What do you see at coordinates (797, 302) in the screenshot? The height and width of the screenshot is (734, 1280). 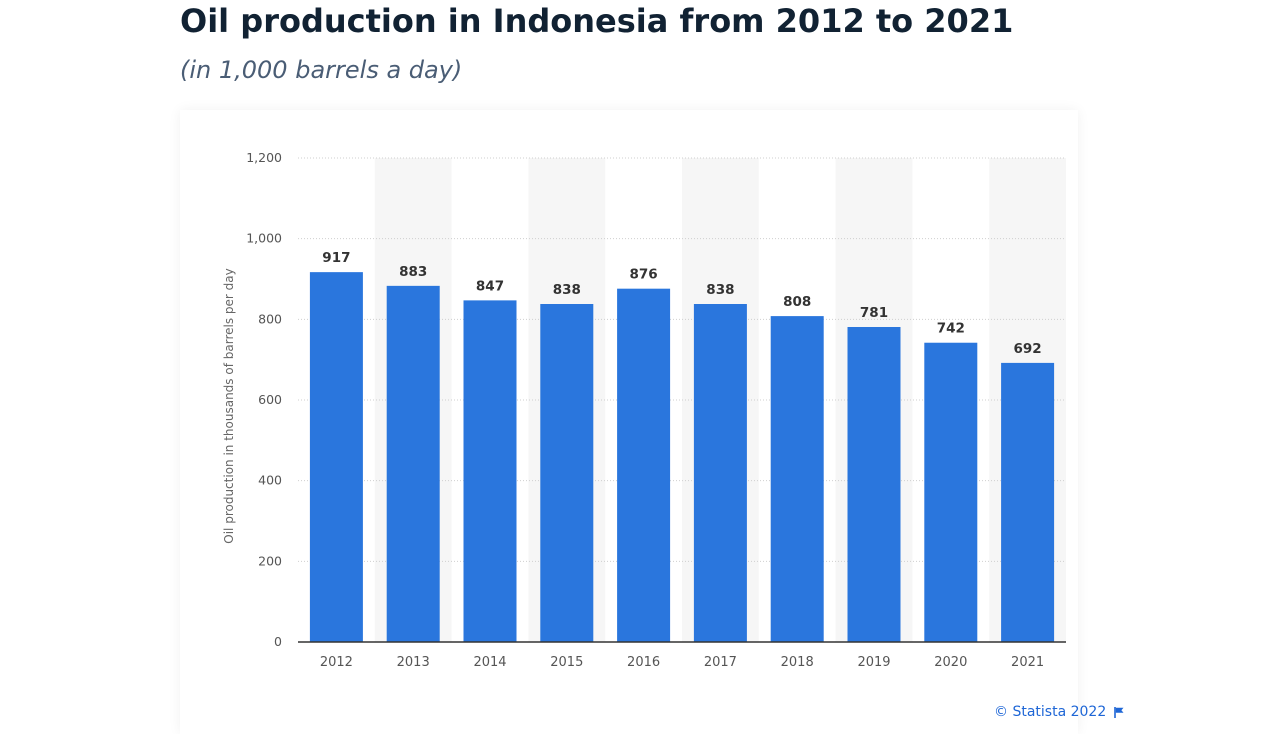 I see `data-label: 808` at bounding box center [797, 302].